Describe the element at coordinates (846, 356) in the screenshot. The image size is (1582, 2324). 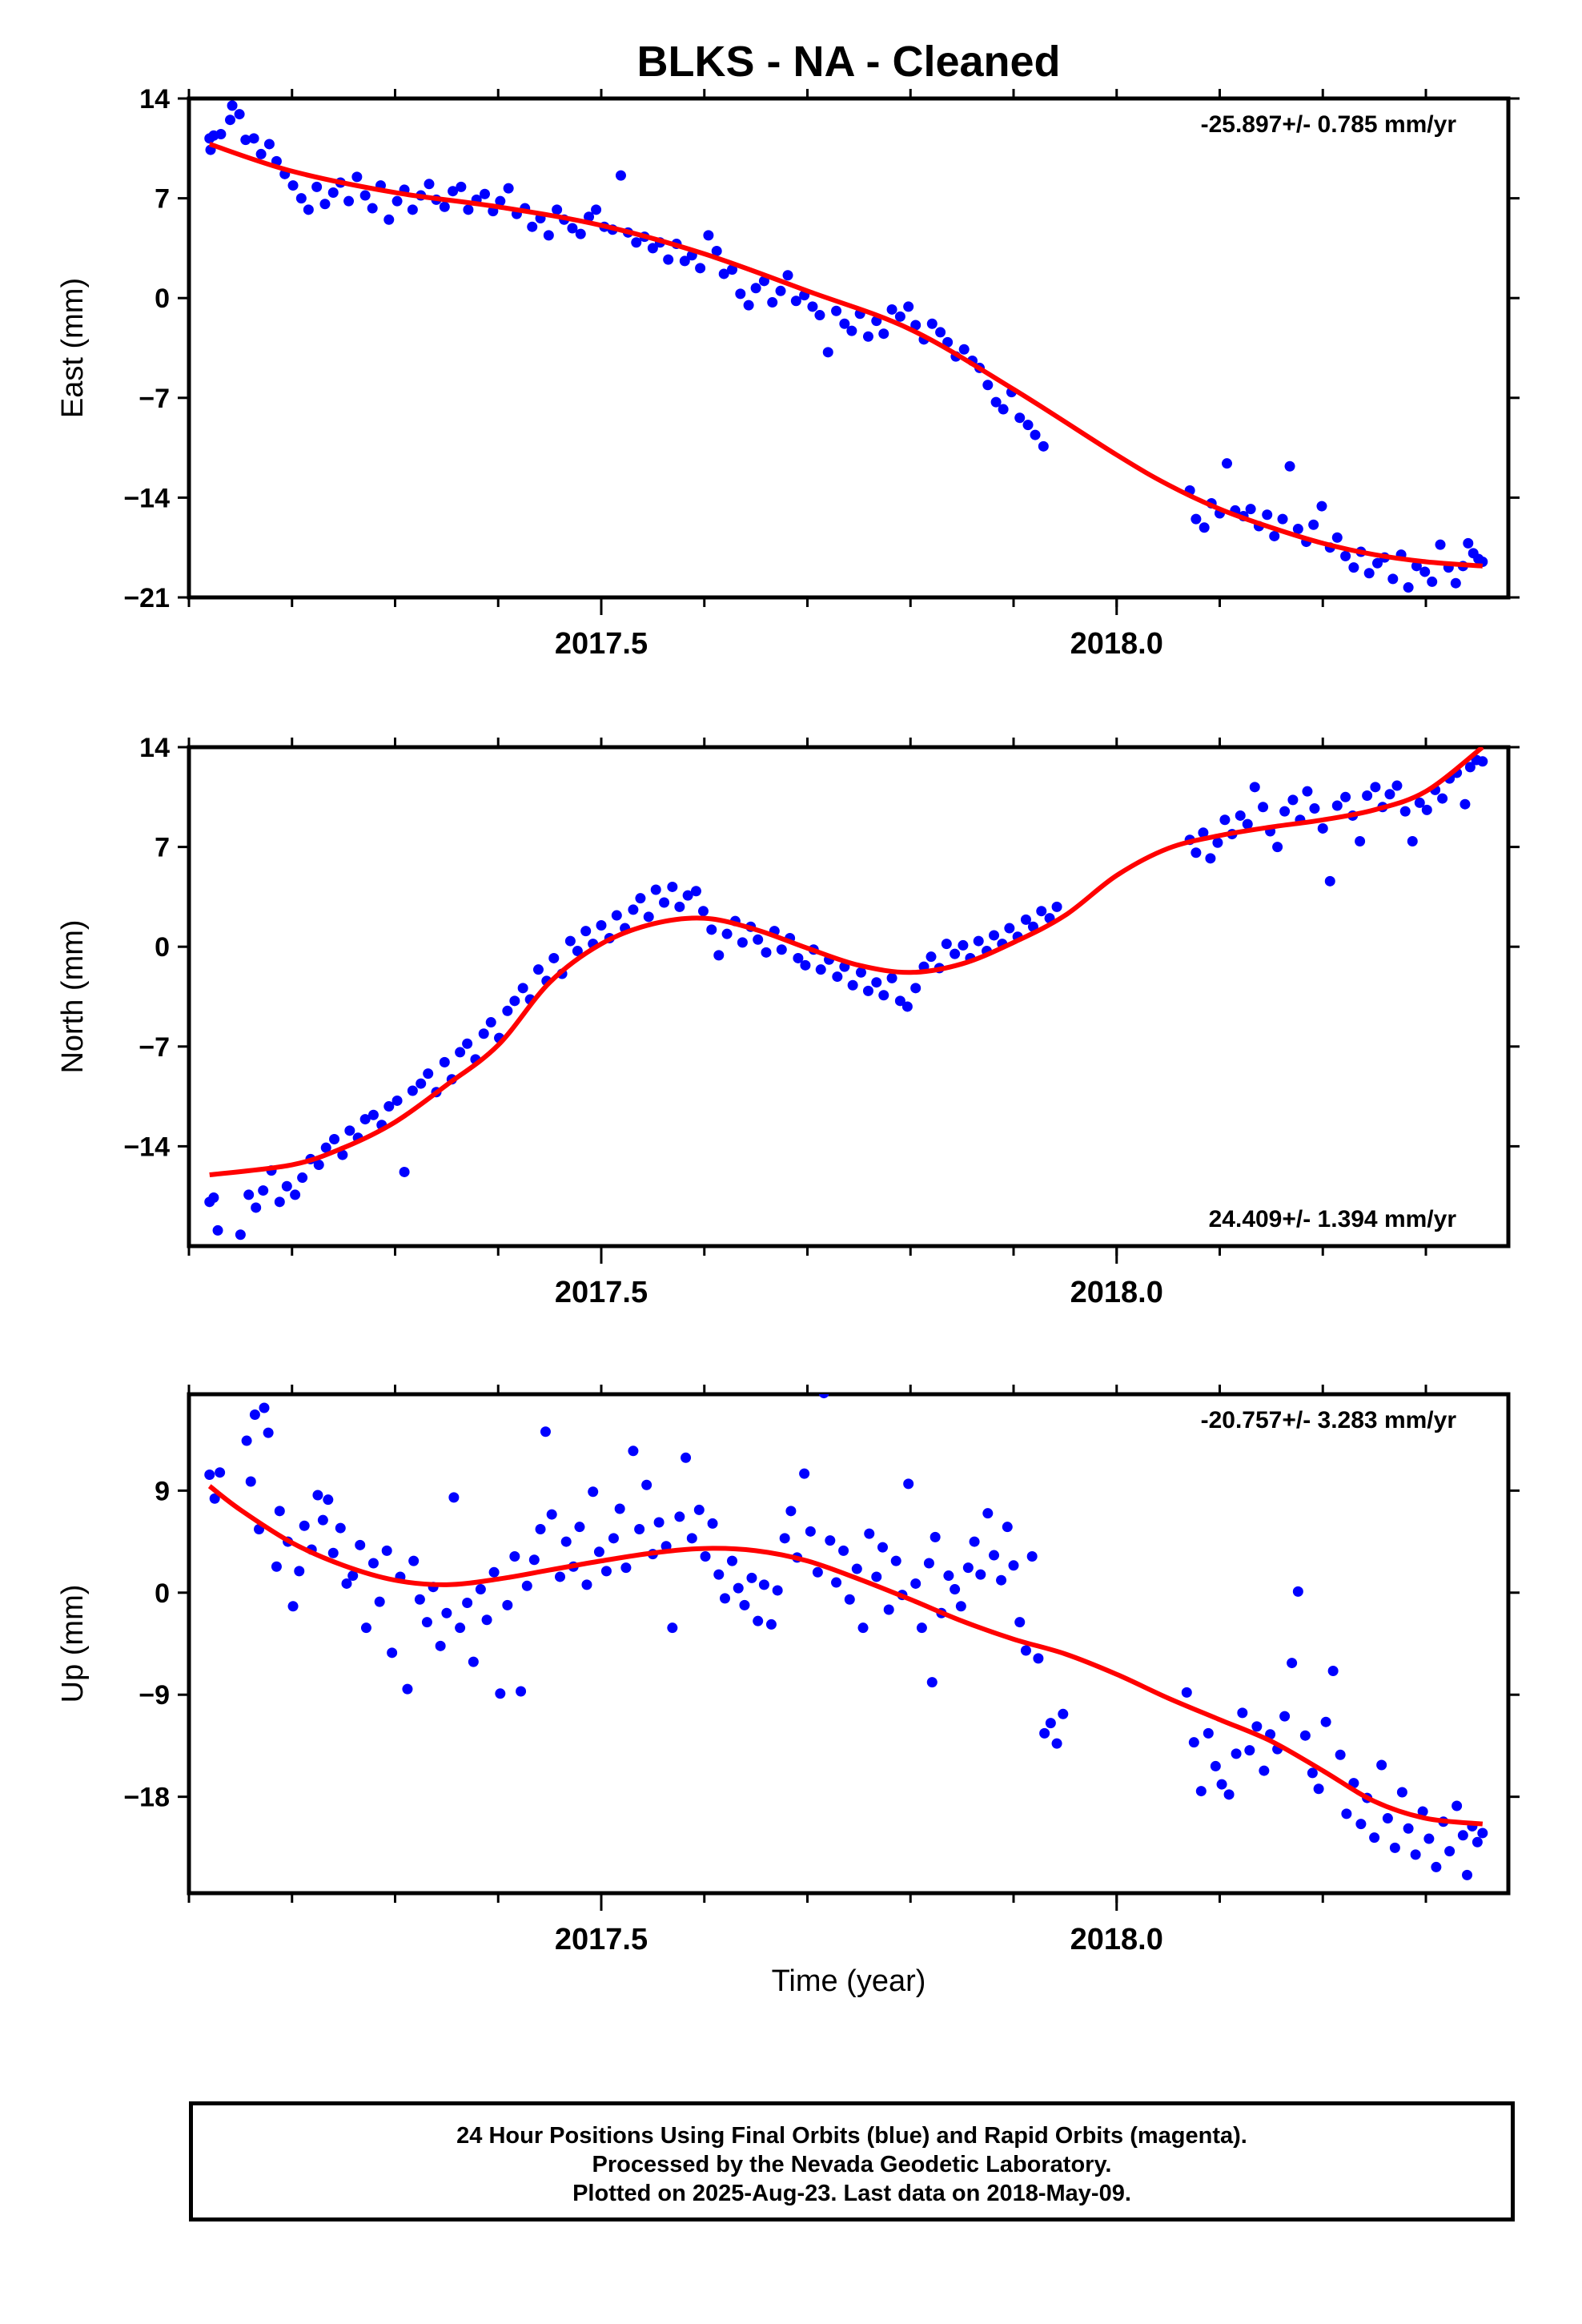
I see `fit-curve` at that location.